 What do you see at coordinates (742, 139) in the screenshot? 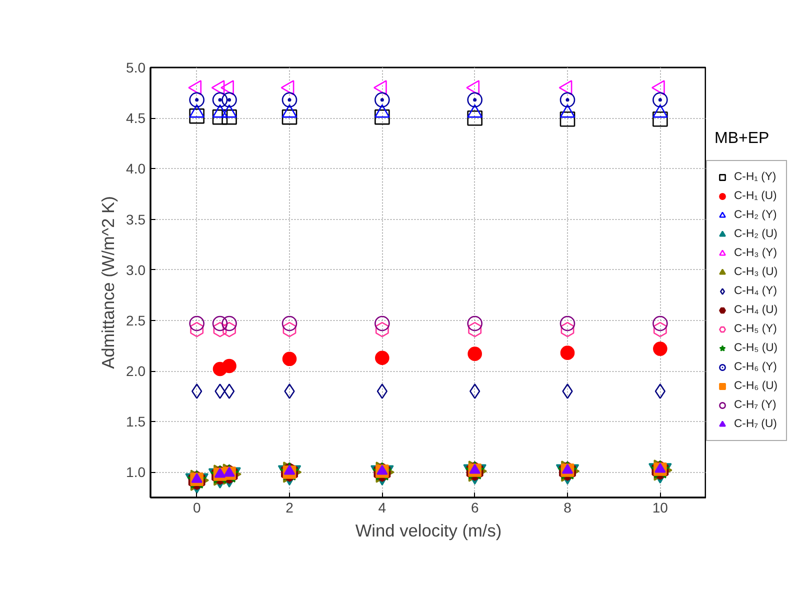
I see `text: MB+EP` at bounding box center [742, 139].